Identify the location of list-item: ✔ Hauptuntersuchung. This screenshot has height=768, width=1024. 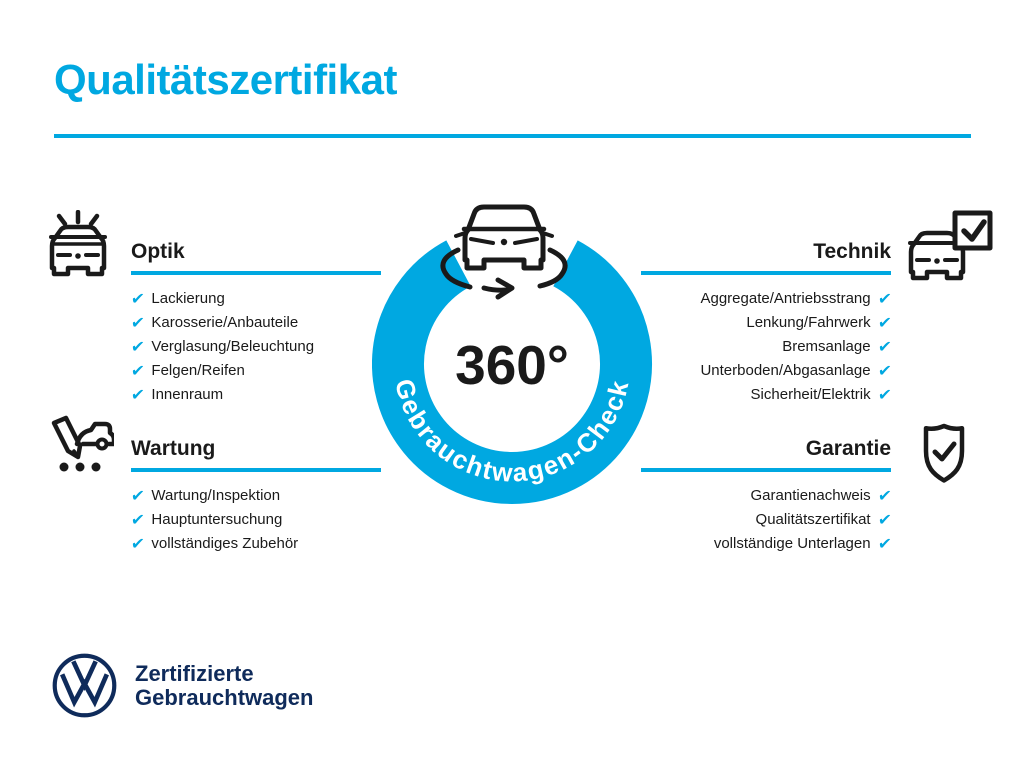
(255, 520).